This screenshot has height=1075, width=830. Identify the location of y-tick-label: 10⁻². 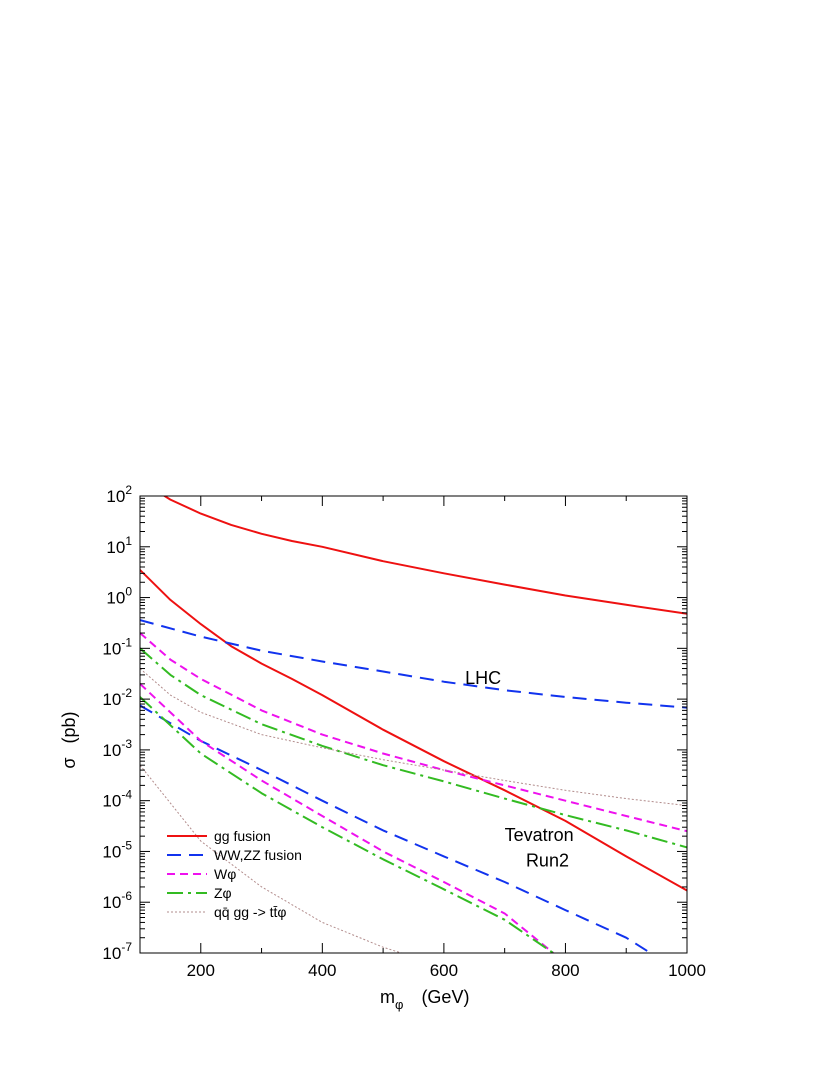
(117, 697).